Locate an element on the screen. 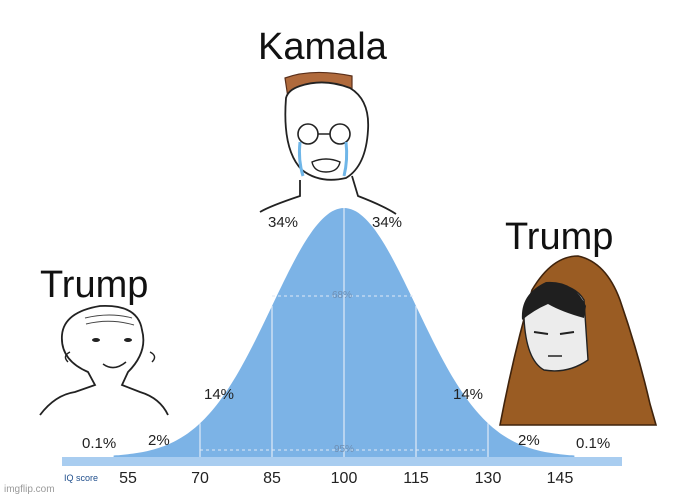  watermark: imgflip.com is located at coordinates (29, 489).